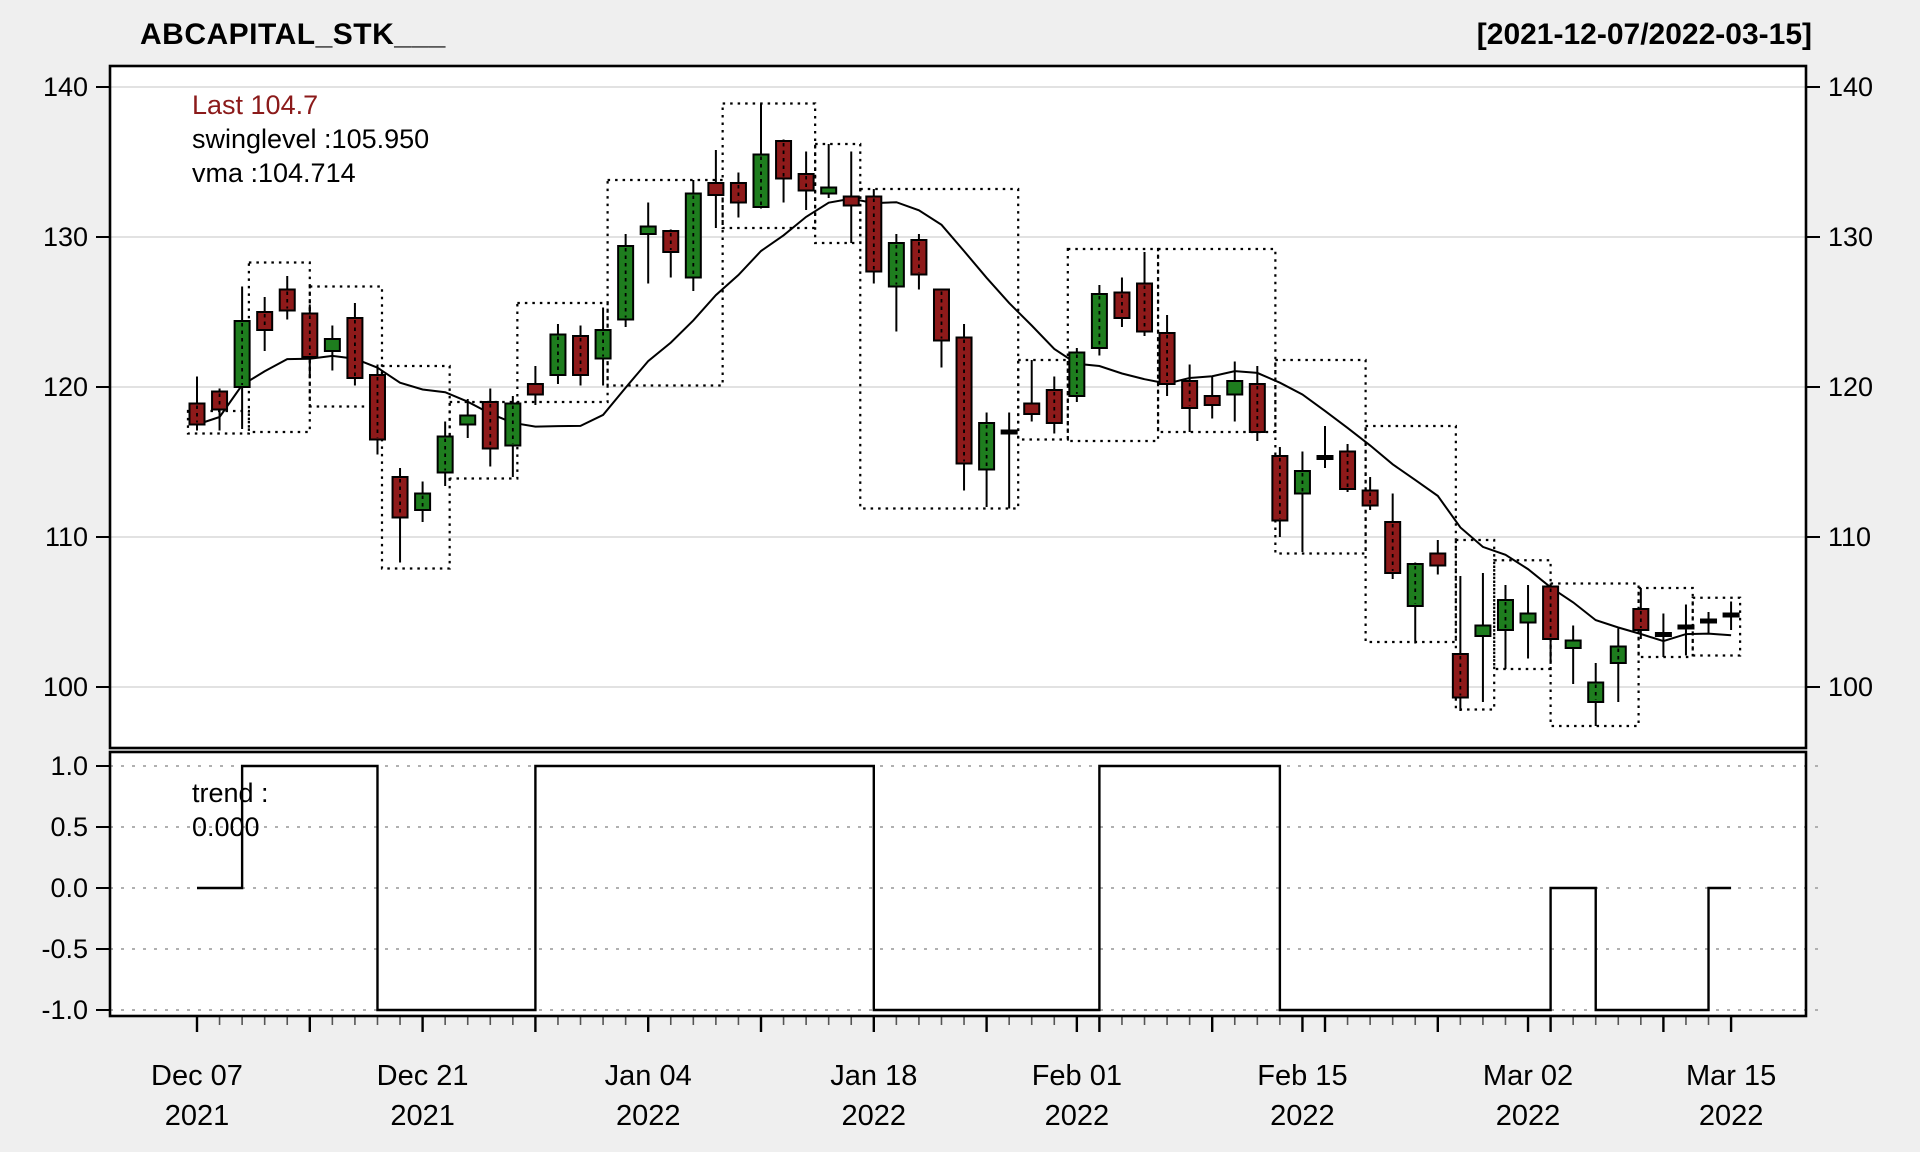 This screenshot has width=1920, height=1152. Describe the element at coordinates (69, 888) in the screenshot. I see `svg-text: 0.0` at that location.